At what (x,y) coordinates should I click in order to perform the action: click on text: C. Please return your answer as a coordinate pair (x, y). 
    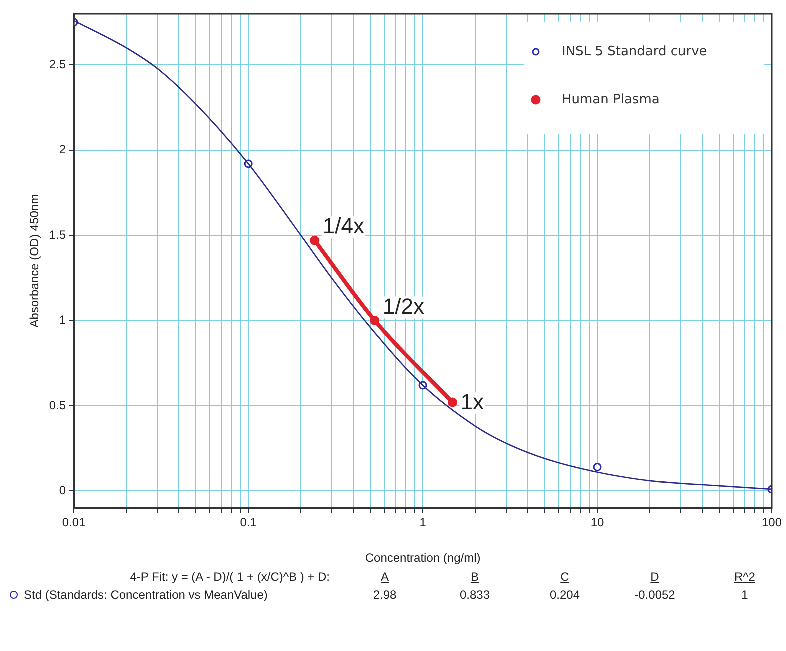
    Looking at the image, I should click on (565, 577).